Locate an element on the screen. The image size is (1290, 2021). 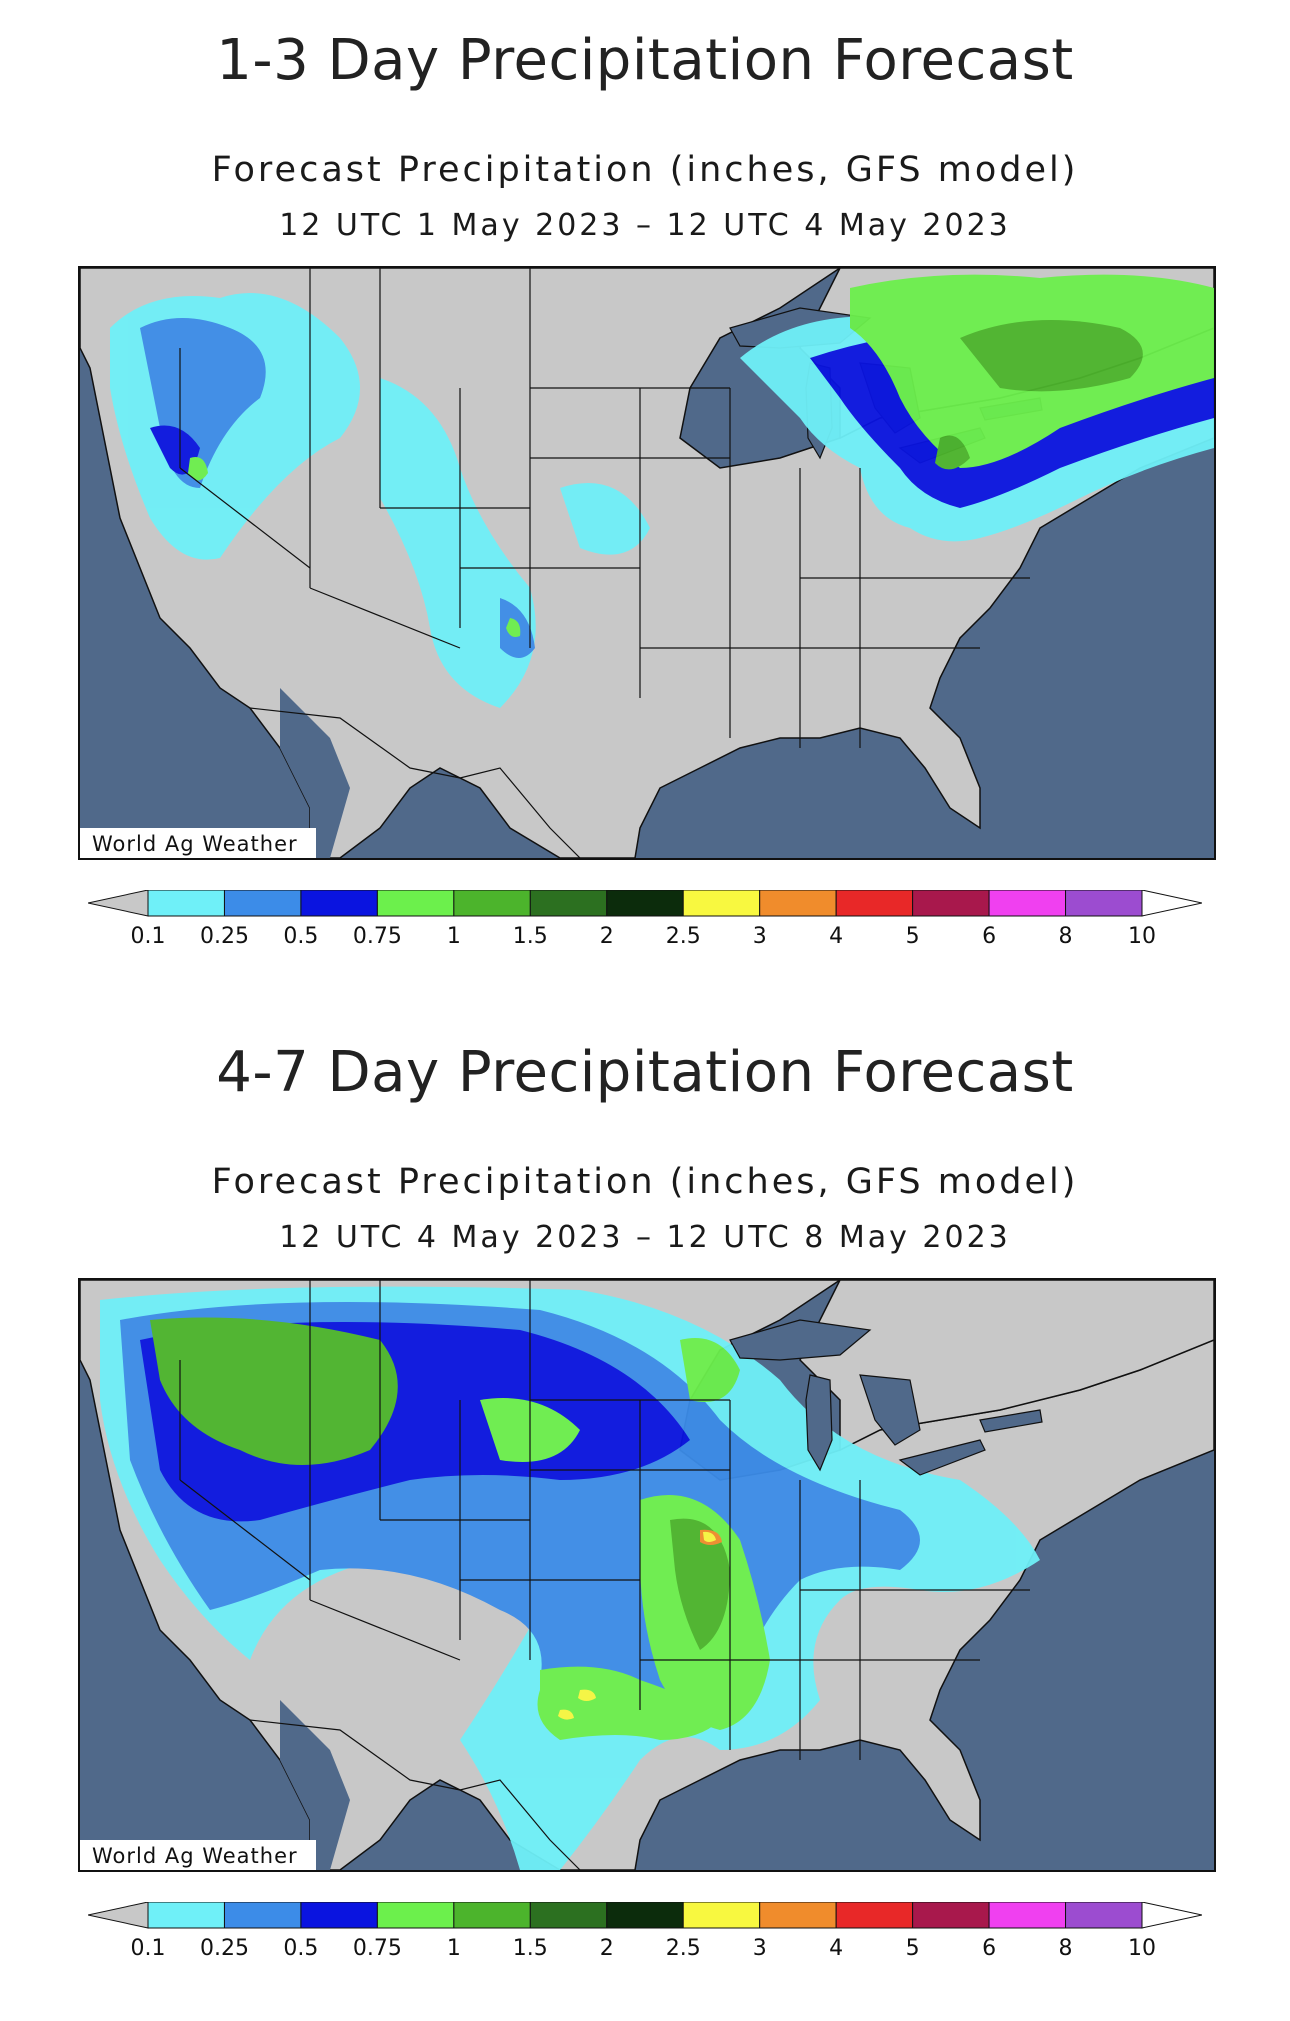
panel-title: 4-7 Day Precipitation Forecast is located at coordinates (645, 1072).